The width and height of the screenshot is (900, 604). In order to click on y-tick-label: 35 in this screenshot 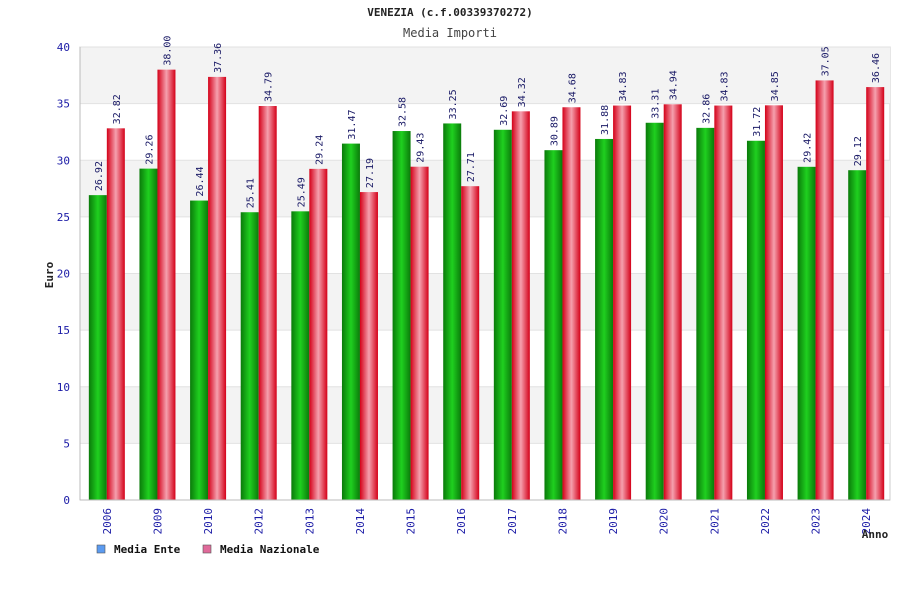, I will do `click(63, 104)`.